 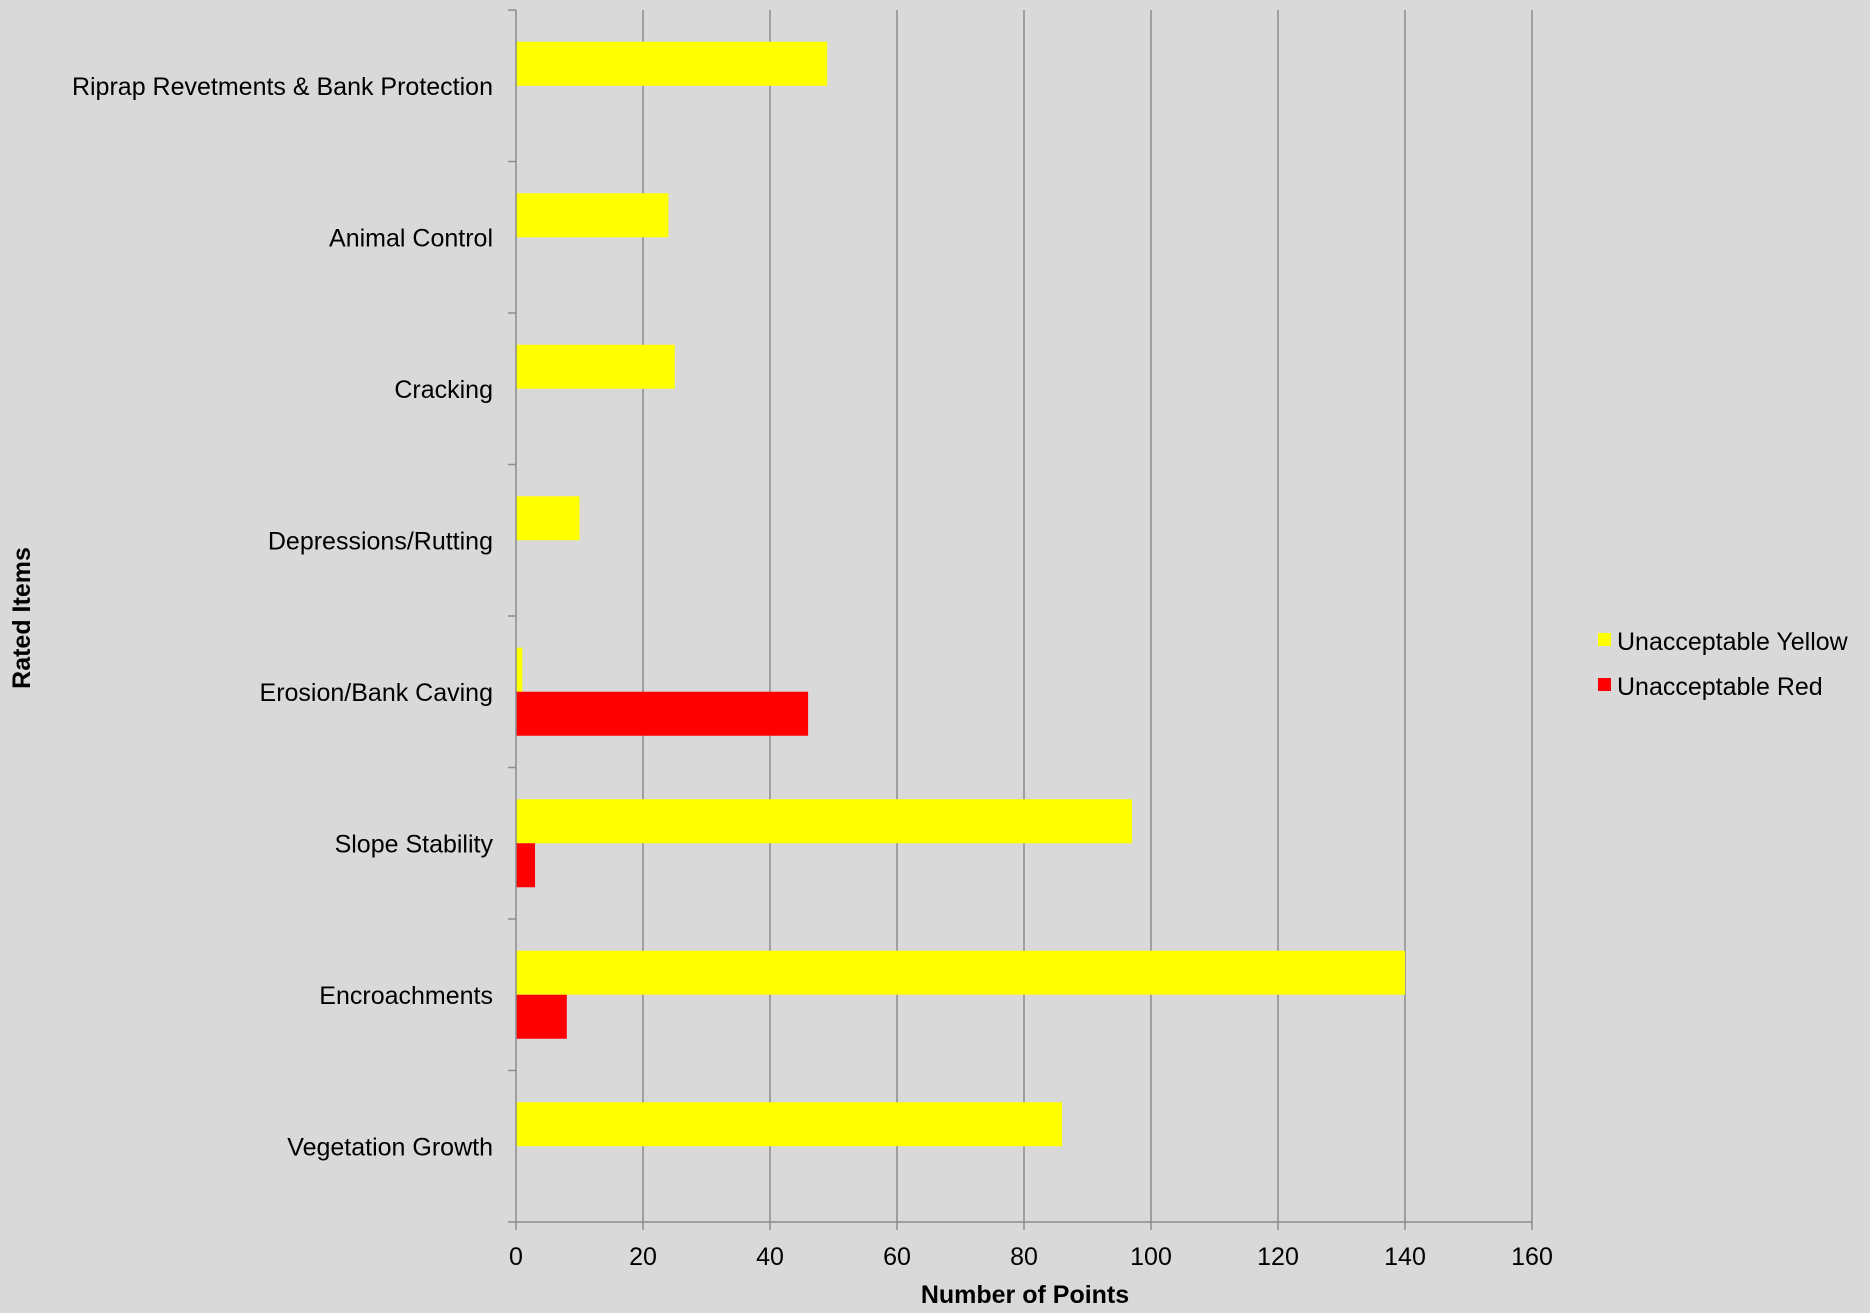 I want to click on legend-swatch-yellow, so click(x=1604, y=639).